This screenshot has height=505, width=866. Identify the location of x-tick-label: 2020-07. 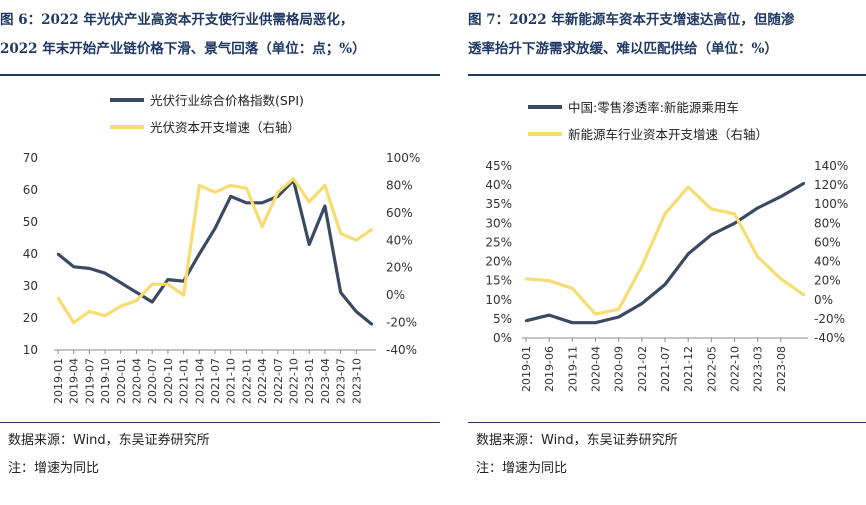
(152, 381).